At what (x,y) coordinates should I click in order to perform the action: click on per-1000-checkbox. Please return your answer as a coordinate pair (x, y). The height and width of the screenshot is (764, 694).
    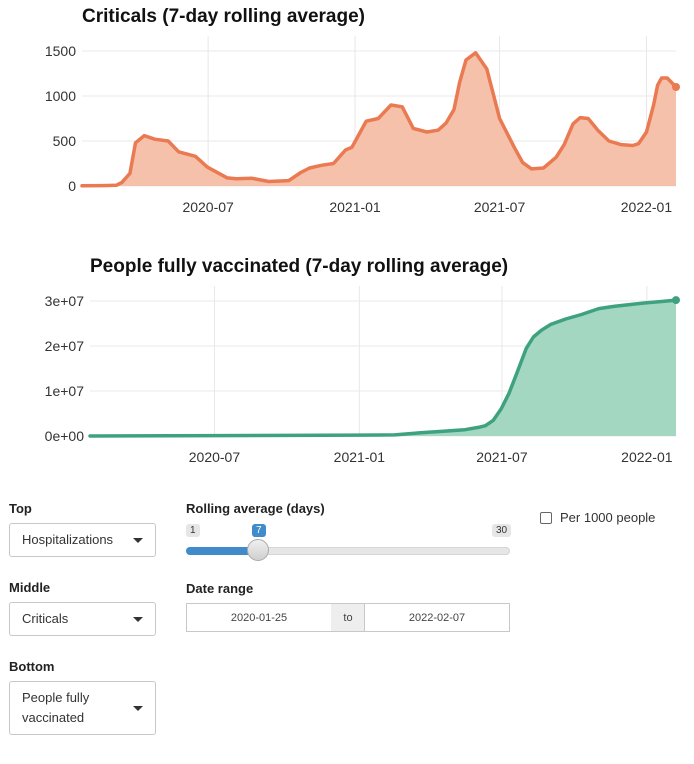
    Looking at the image, I should click on (546, 518).